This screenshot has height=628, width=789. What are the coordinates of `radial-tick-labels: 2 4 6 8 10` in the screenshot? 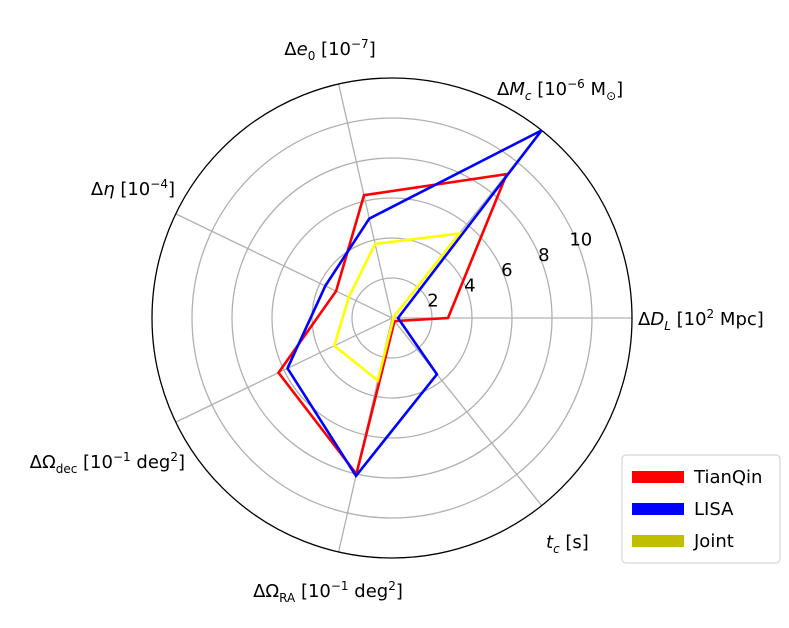 It's located at (509, 270).